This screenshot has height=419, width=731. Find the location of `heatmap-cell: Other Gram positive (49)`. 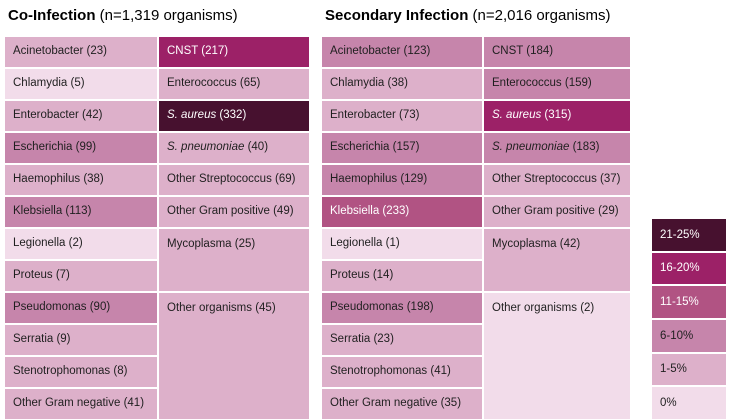

heatmap-cell: Other Gram positive (49) is located at coordinates (234, 212).